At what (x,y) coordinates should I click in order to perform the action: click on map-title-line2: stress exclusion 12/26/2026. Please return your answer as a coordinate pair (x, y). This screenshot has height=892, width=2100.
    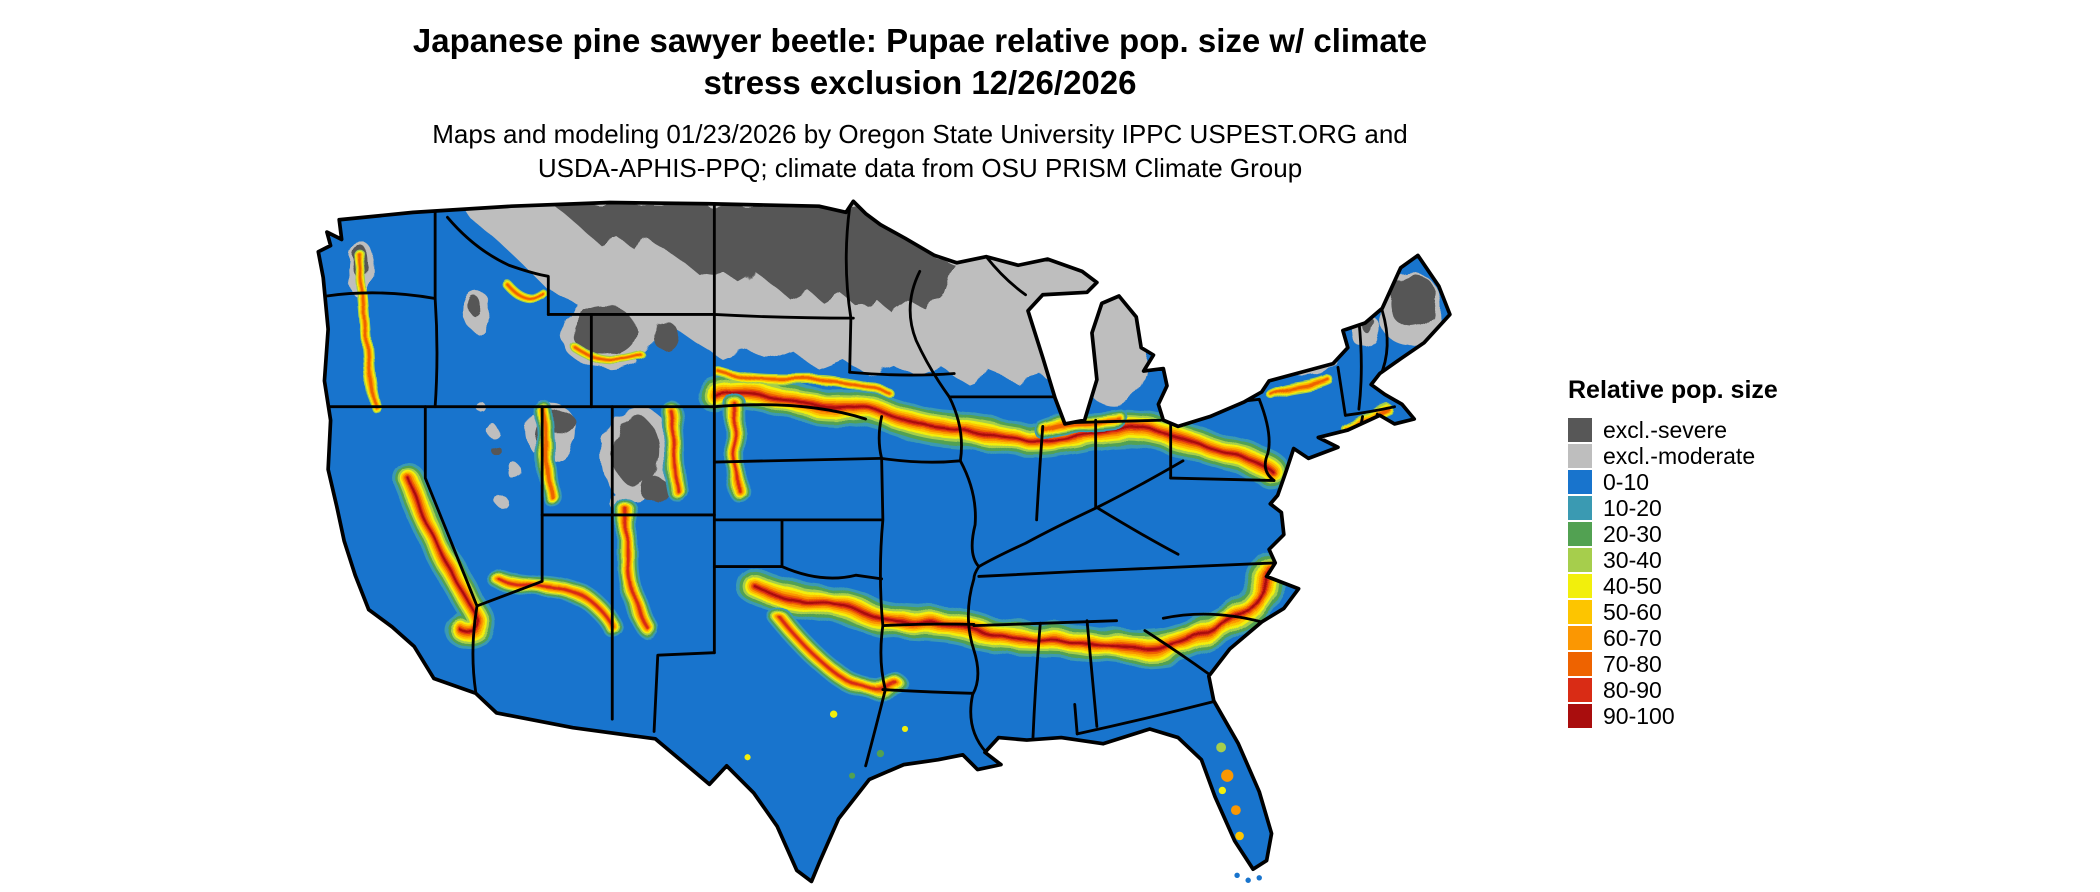
    Looking at the image, I should click on (920, 83).